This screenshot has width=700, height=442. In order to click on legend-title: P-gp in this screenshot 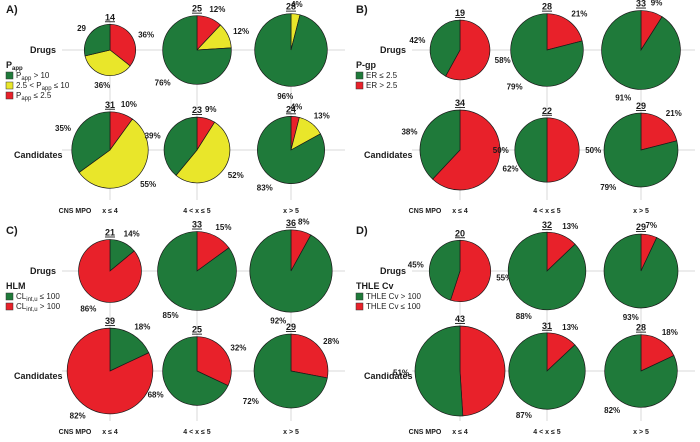, I will do `click(366, 65)`.